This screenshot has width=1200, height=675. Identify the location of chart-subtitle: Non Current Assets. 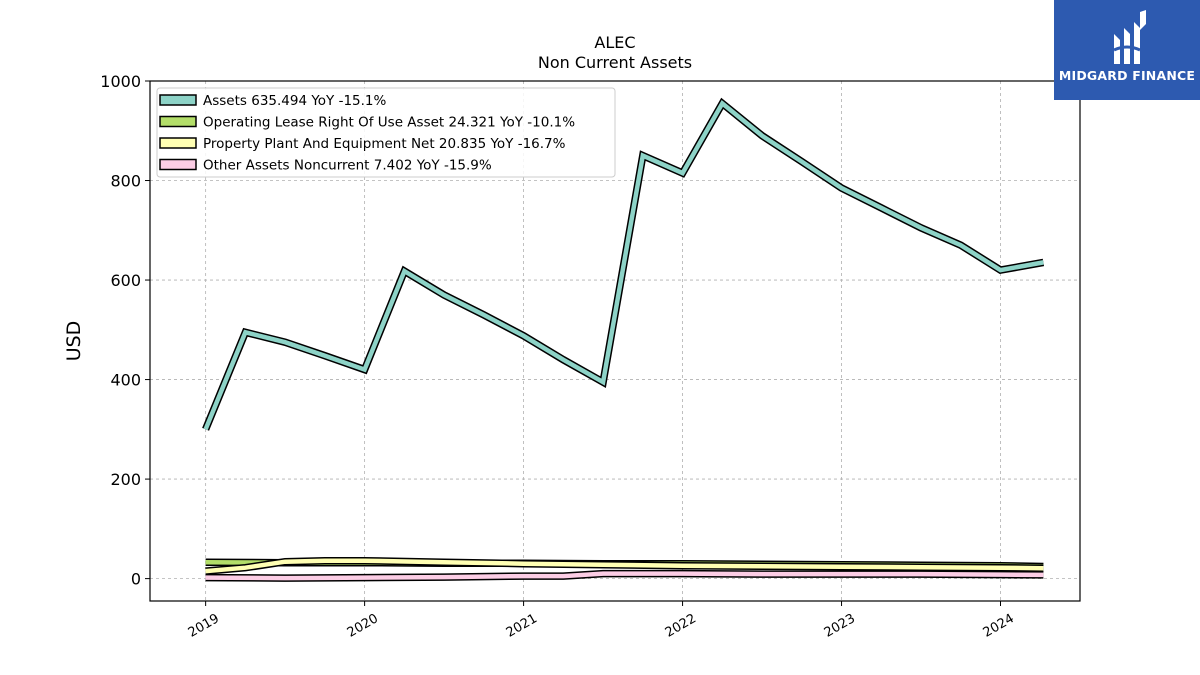
(615, 62).